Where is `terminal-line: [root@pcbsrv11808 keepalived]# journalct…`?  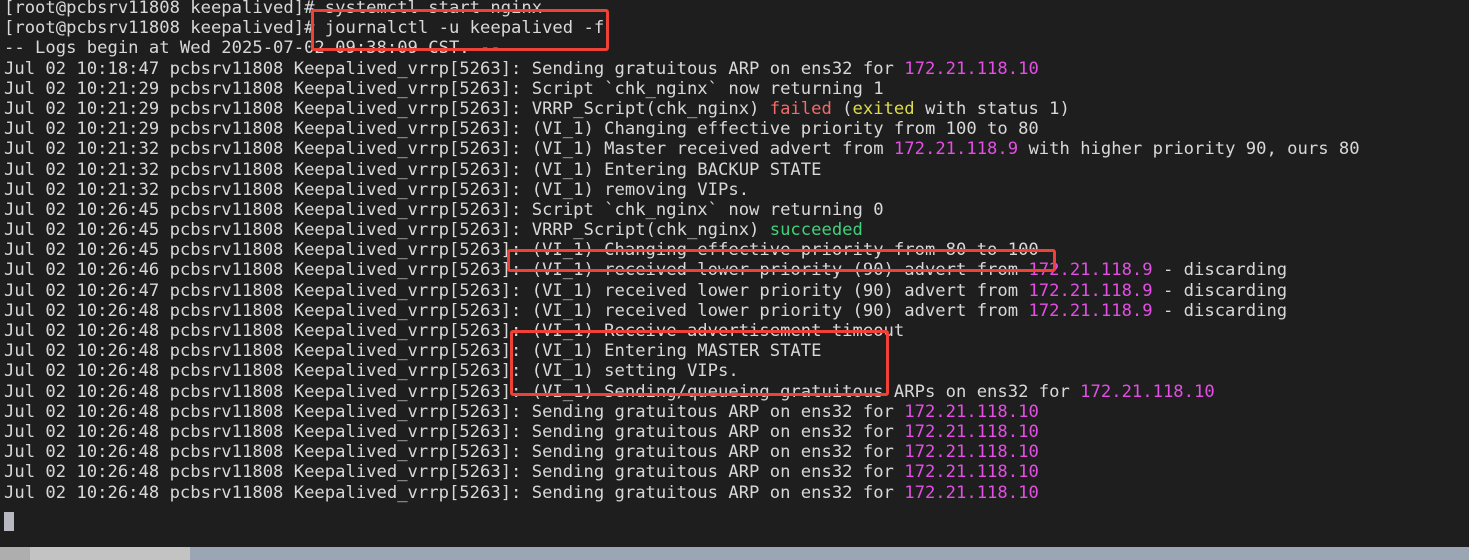
terminal-line: [root@pcbsrv11808 keepalived]# journalct… is located at coordinates (734, 28).